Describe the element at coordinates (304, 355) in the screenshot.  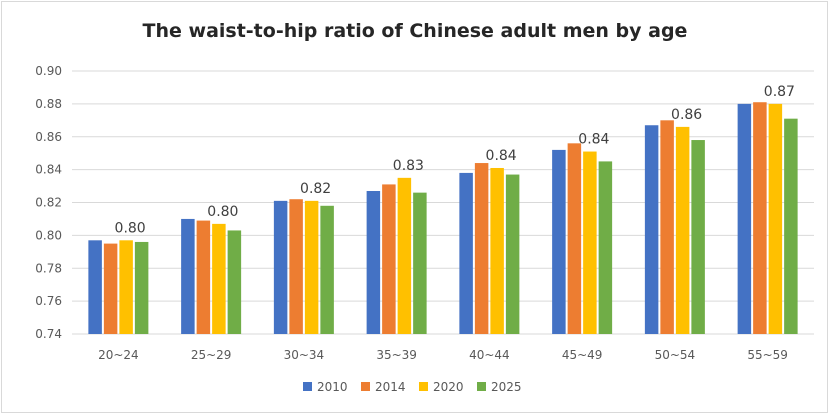
I see `x-tick-label: 30~34` at that location.